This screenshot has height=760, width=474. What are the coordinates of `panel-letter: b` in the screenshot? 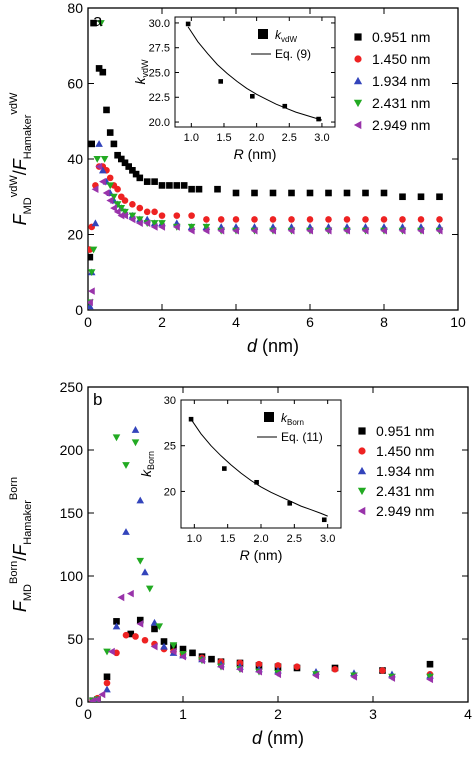 It's located at (97, 399).